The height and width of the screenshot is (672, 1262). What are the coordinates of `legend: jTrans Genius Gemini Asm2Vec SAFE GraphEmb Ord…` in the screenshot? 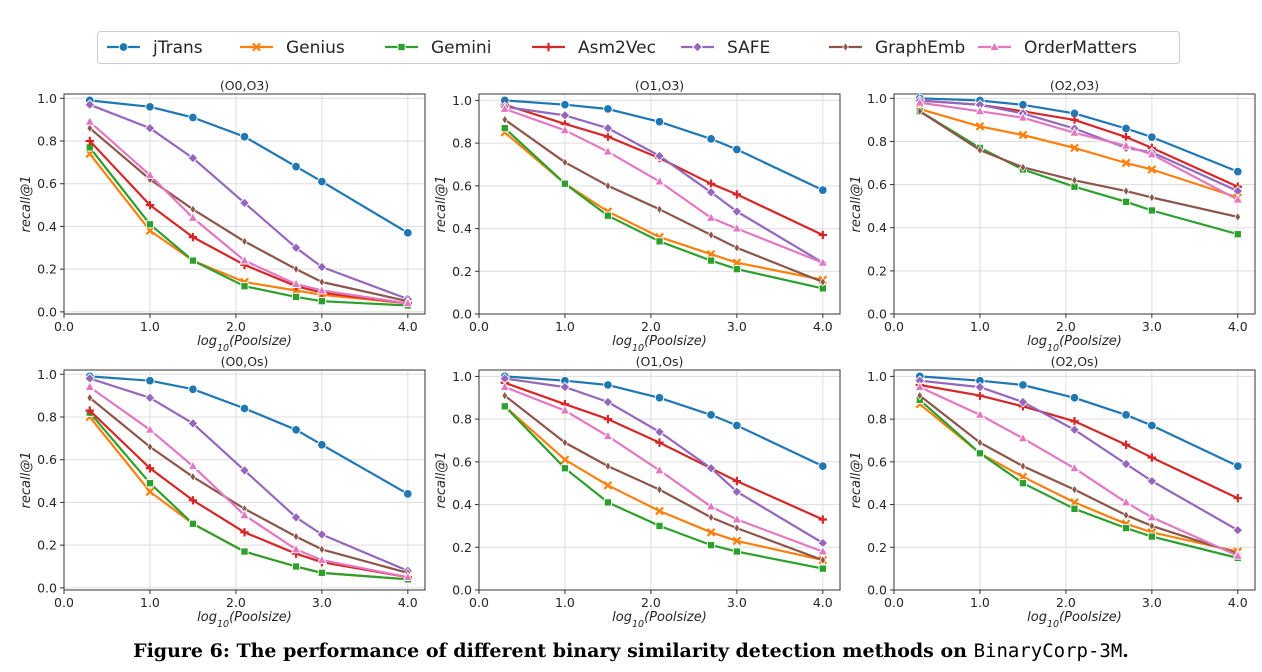 It's located at (638, 47).